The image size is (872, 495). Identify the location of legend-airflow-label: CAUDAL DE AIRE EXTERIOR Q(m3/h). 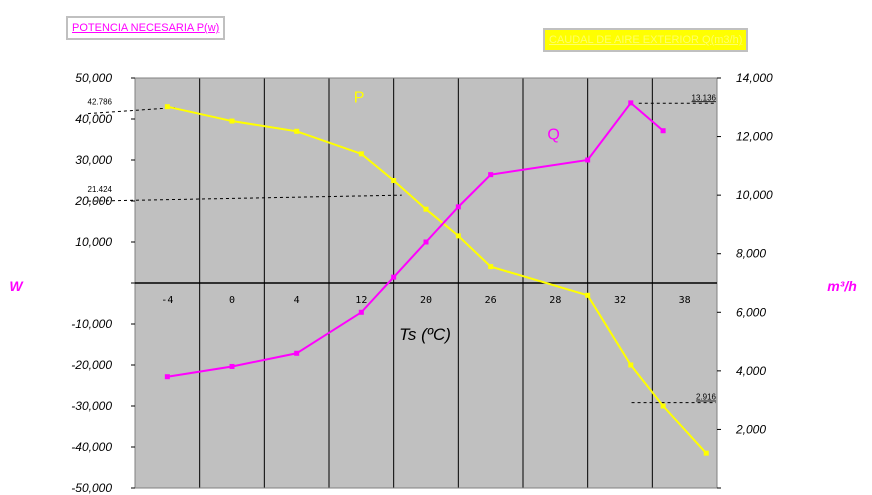
(646, 40).